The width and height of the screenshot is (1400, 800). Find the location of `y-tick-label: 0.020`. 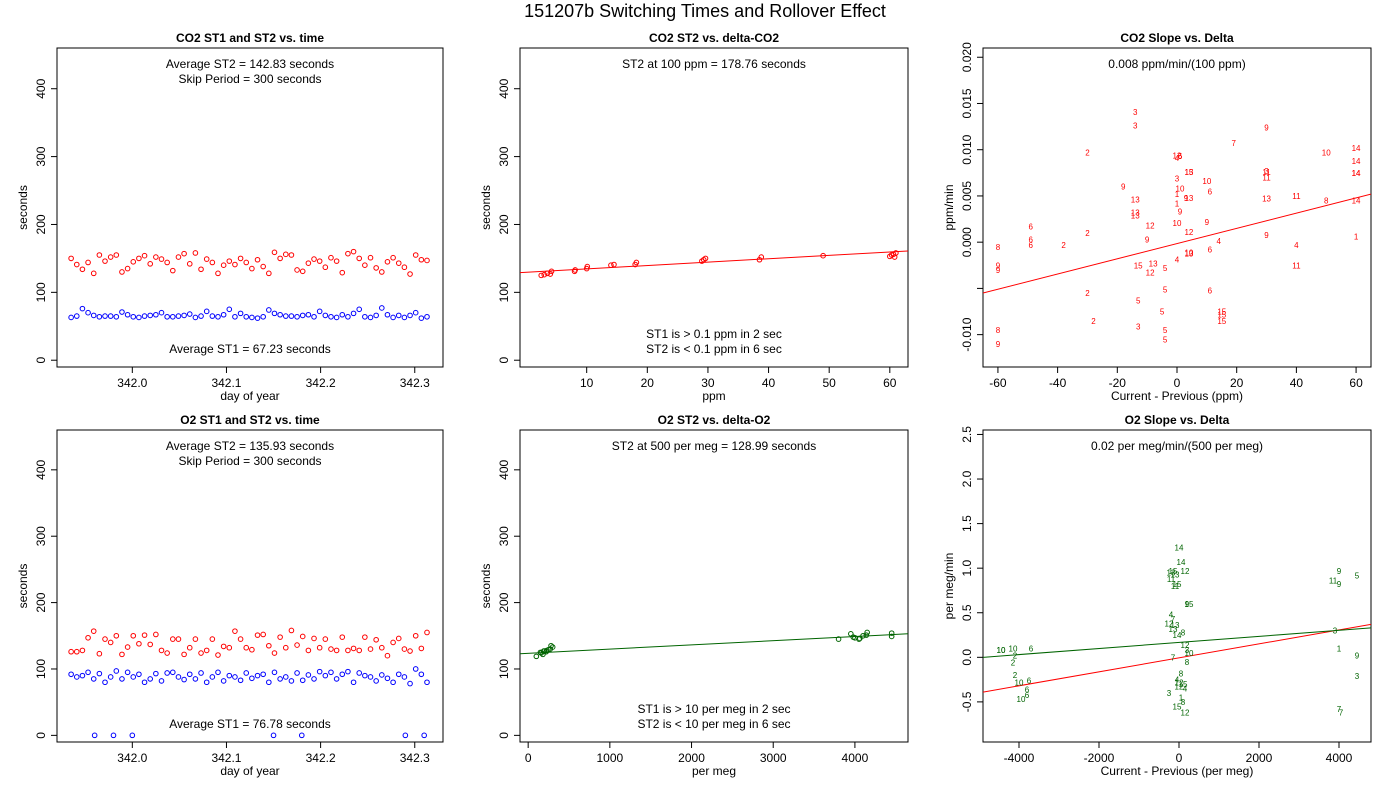

y-tick-label: 0.020 is located at coordinates (967, 57).